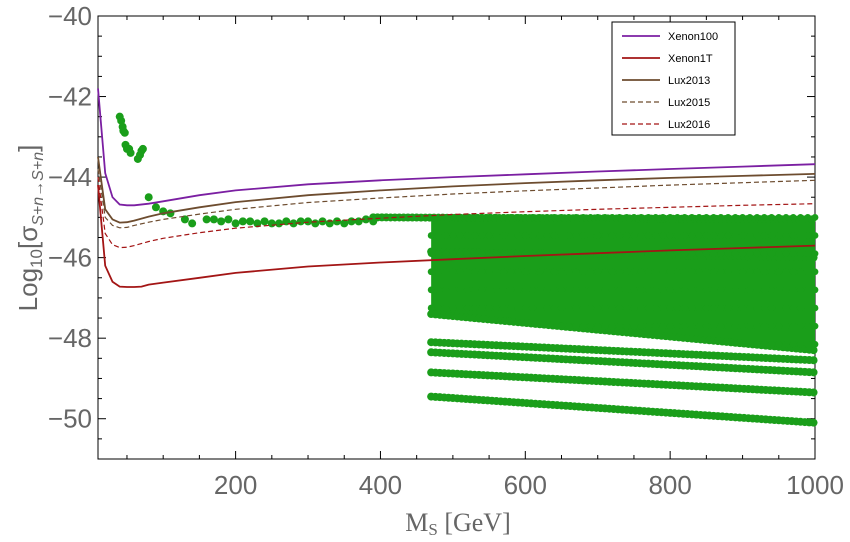 The height and width of the screenshot is (542, 850). I want to click on x-axis-label-rest: [GeV], so click(474, 522).